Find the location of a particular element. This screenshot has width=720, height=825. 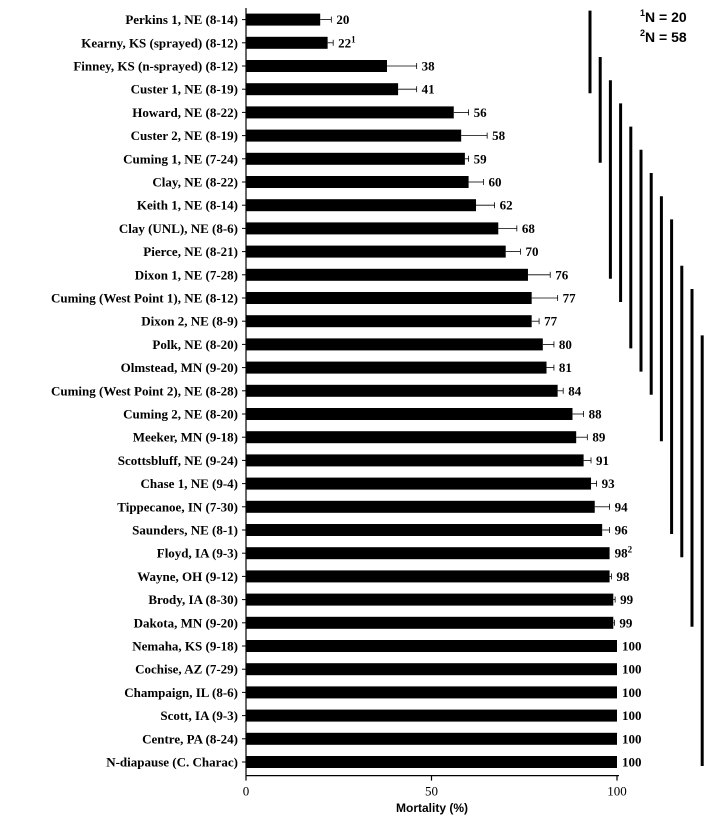

category-label: Brody, IA (8-30) is located at coordinates (193, 599).